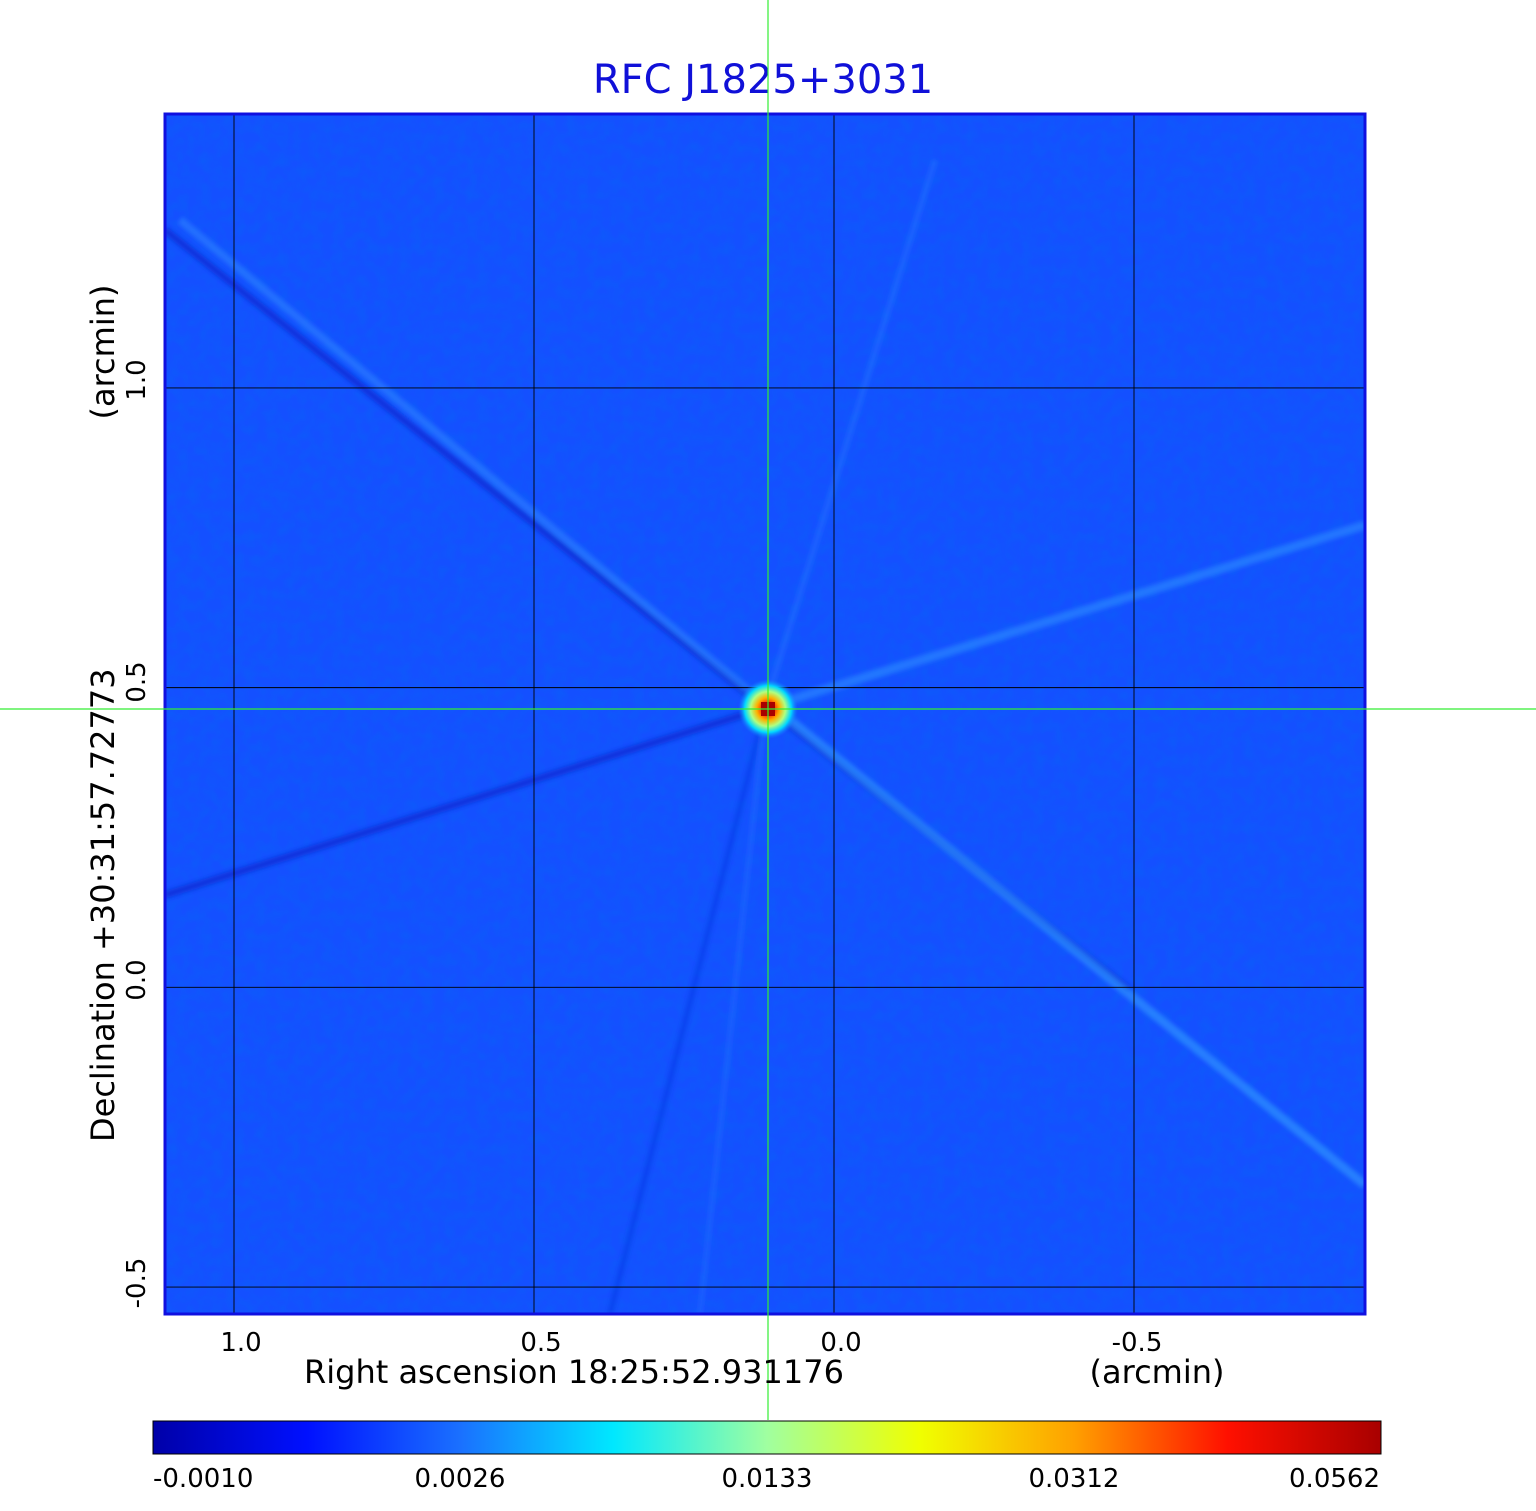 This screenshot has width=1536, height=1511. What do you see at coordinates (1334, 1479) in the screenshot?
I see `colorbar-tick-label: 0.0562` at bounding box center [1334, 1479].